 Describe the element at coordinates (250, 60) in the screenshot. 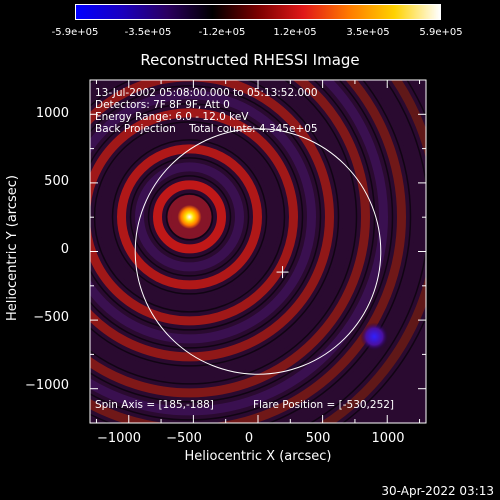

I see `chart-title: Reconstructed RHESSI Image` at that location.